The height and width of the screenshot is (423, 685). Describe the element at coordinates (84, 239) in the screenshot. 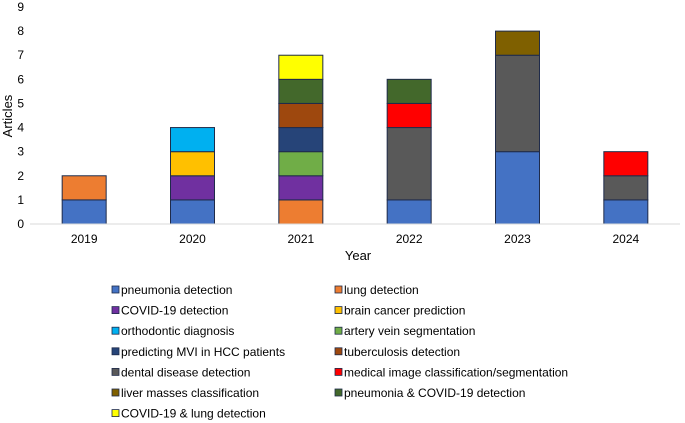

I see `x-tick-label: 2019` at that location.